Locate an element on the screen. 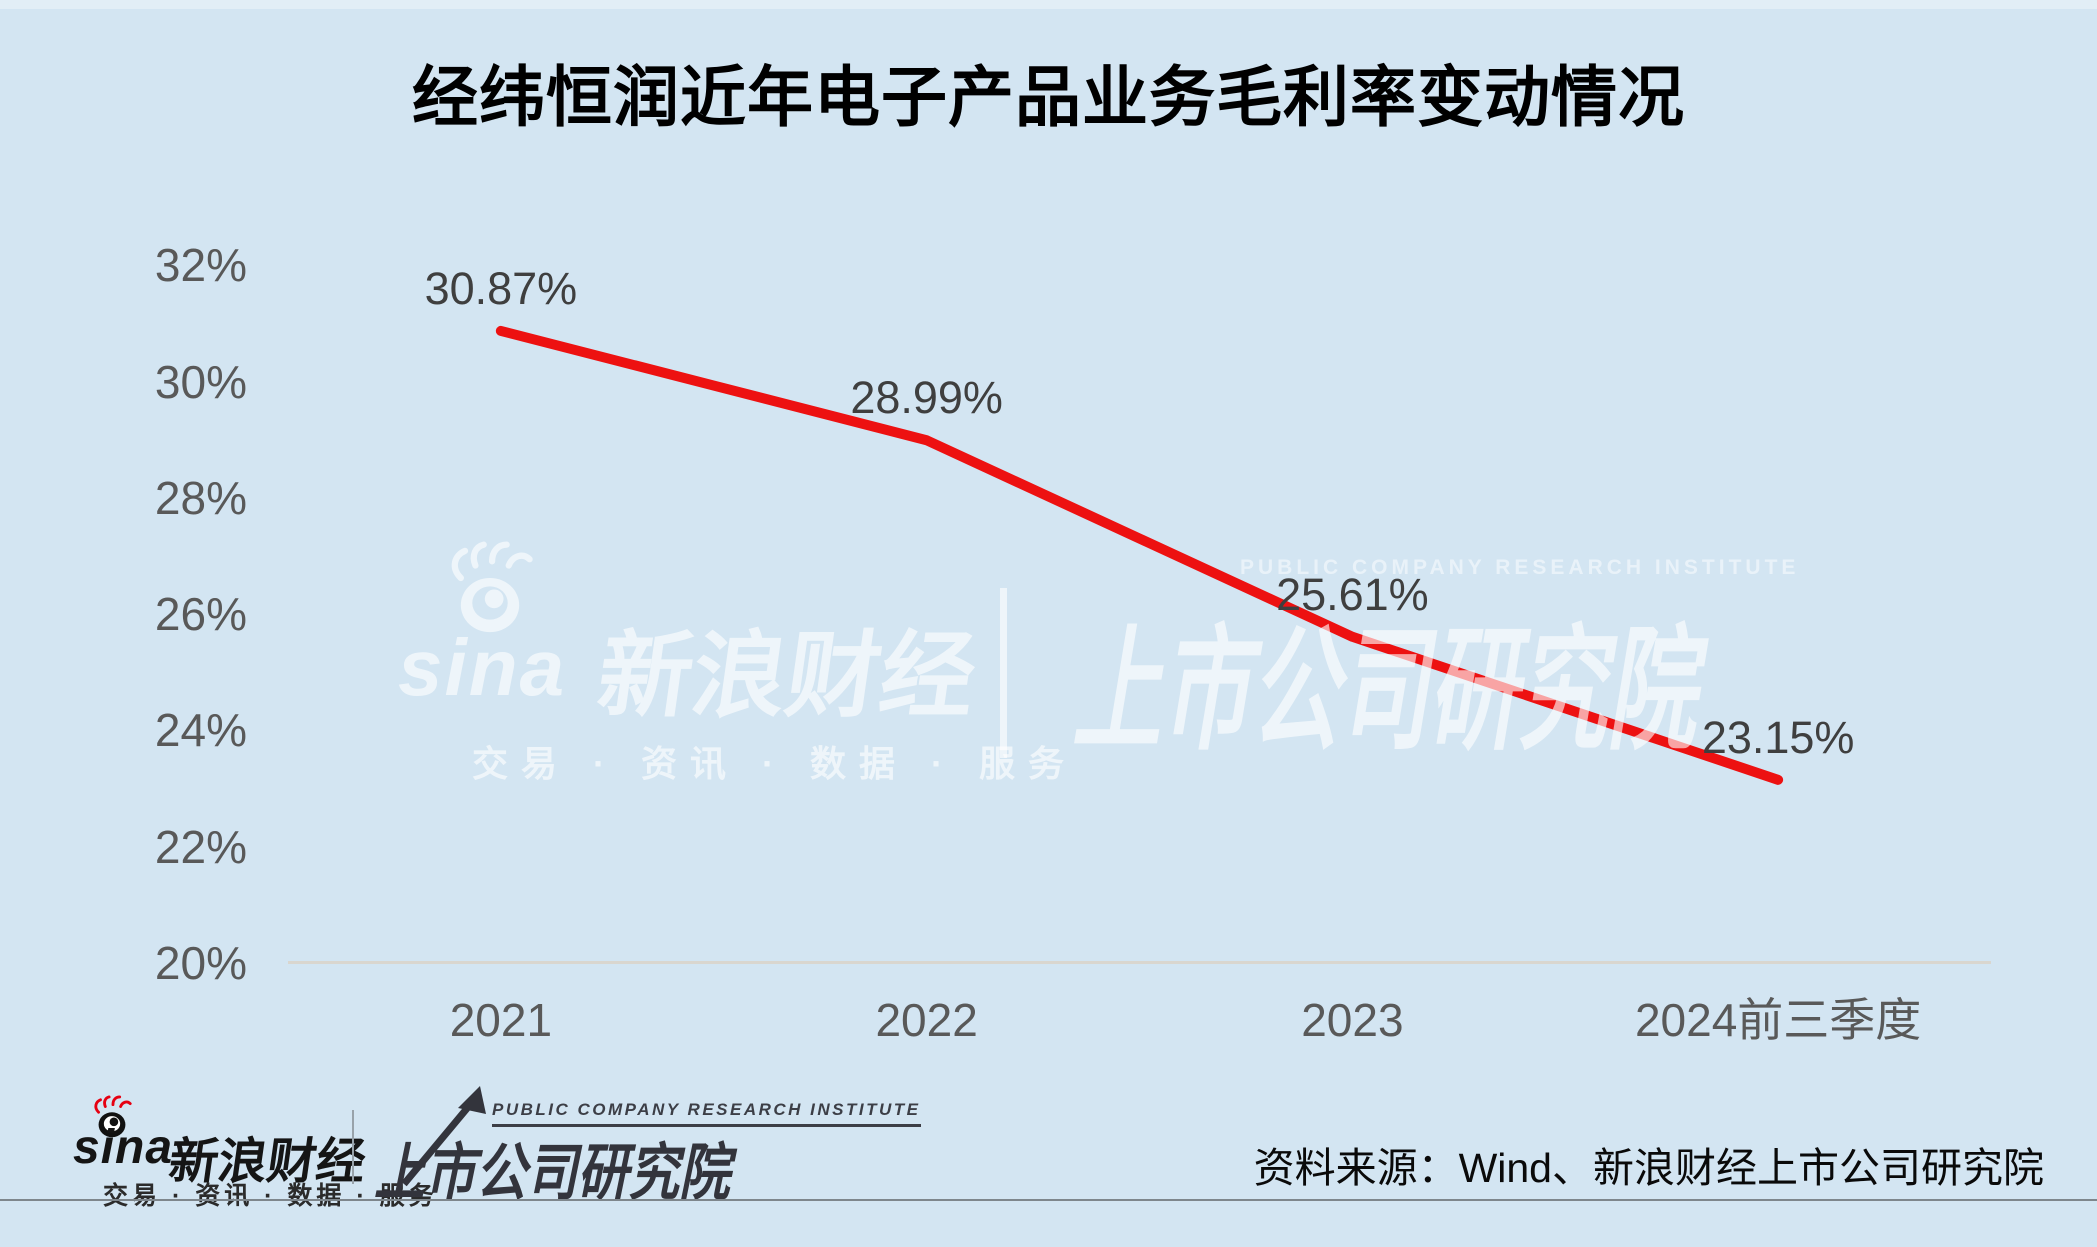 Image resolution: width=2097 pixels, height=1247 pixels. data-point-label: 25.61% is located at coordinates (1352, 594).